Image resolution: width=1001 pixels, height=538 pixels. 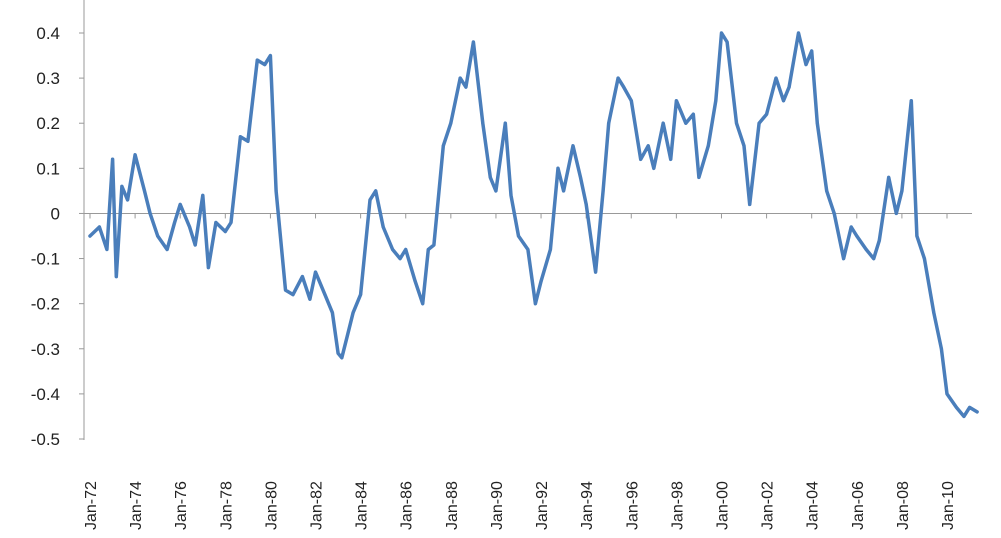 What do you see at coordinates (48, 123) in the screenshot?
I see `y-tick-label: 0.2` at bounding box center [48, 123].